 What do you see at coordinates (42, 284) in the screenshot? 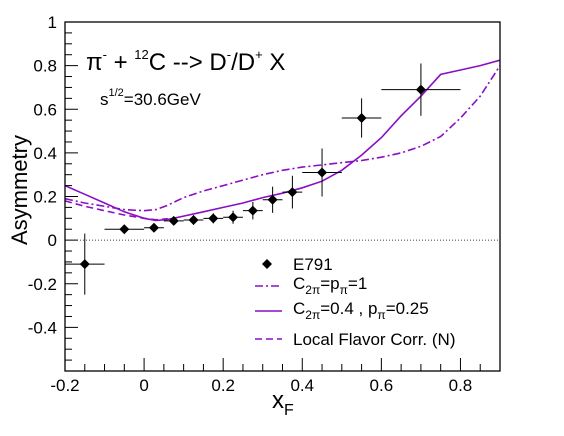
I see `y-tick-label: -0.2` at bounding box center [42, 284].